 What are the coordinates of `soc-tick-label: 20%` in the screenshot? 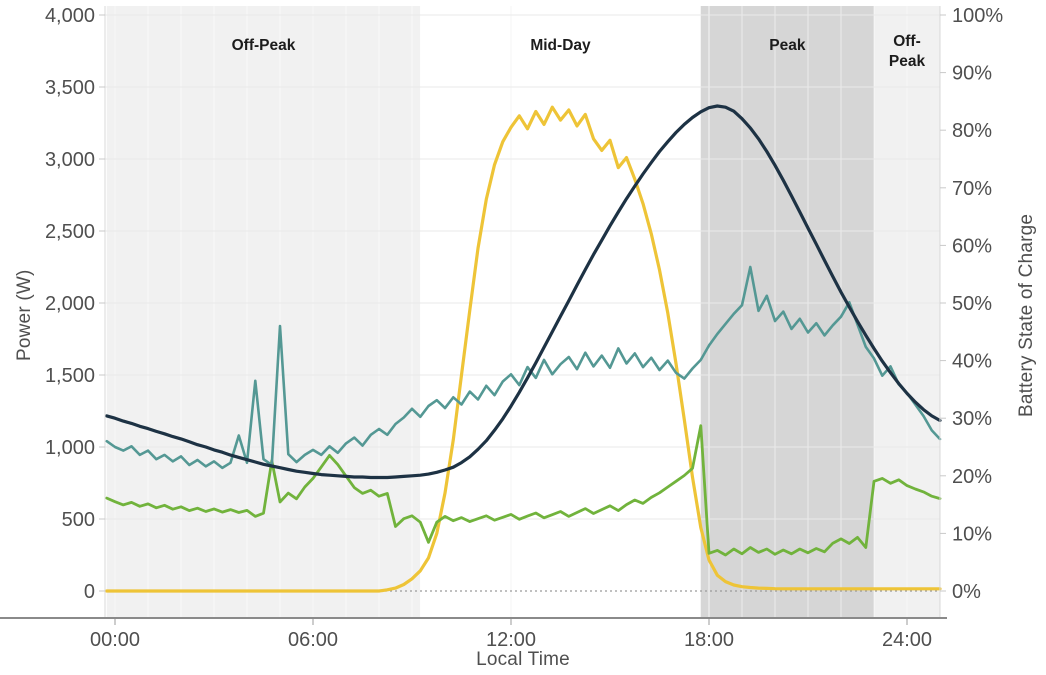 It's located at (972, 477).